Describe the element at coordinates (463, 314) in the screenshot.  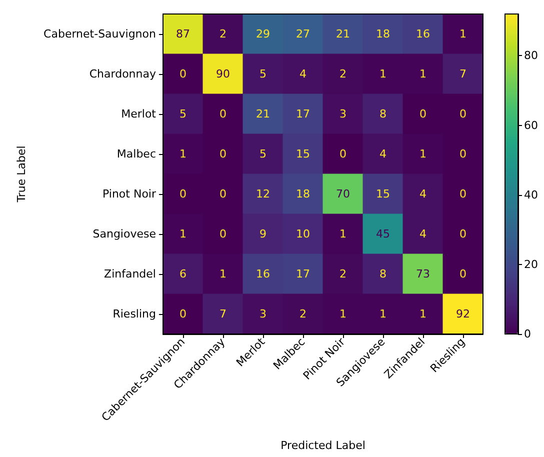
I see `data-label: 92` at that location.